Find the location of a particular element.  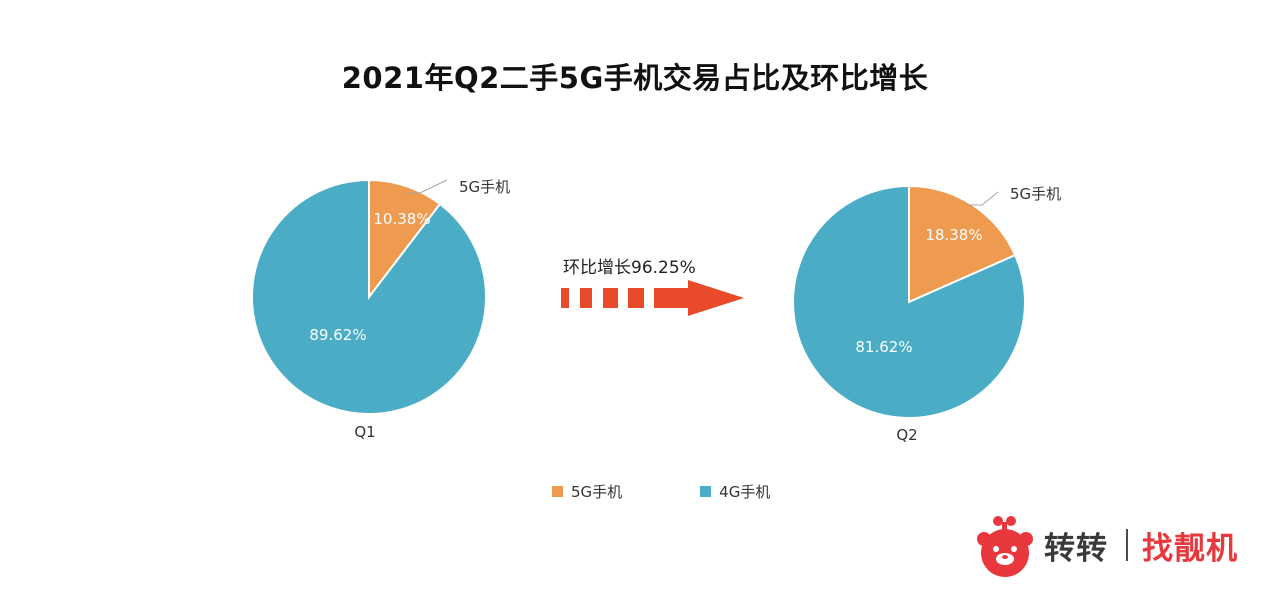

growth-label: 环比增长96.25% is located at coordinates (629, 268).